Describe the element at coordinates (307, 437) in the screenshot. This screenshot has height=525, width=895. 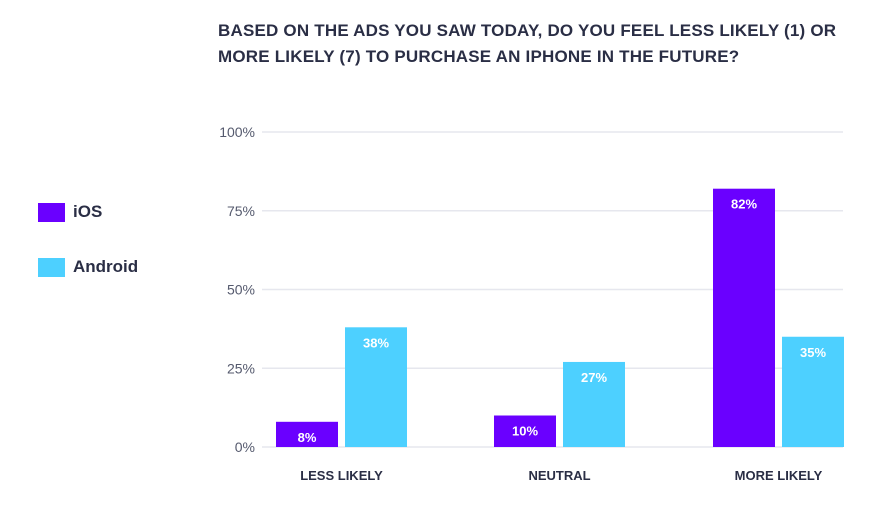
I see `data-label: 8%` at that location.